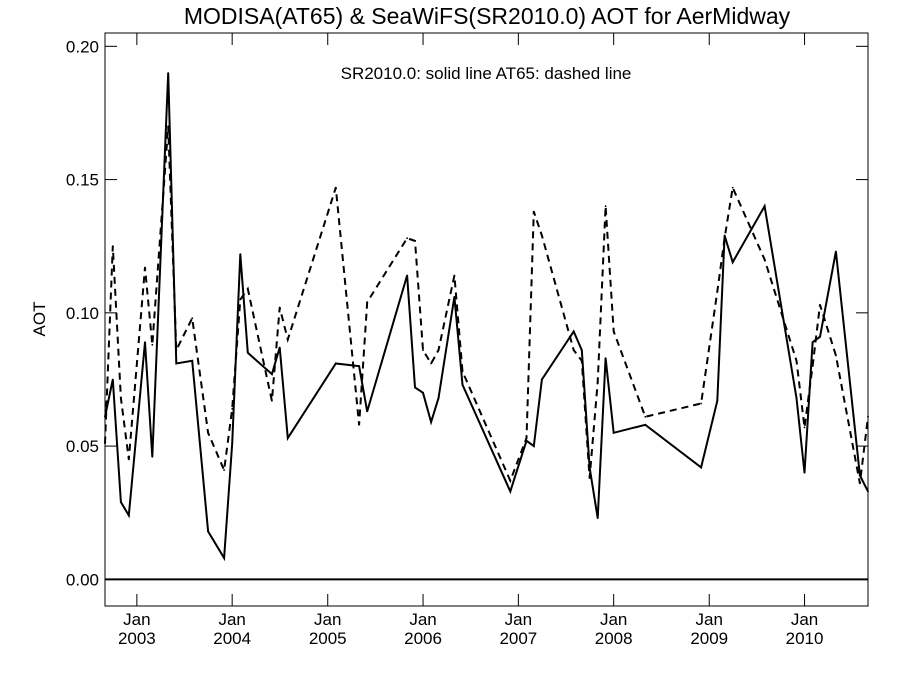  Describe the element at coordinates (82, 313) in the screenshot. I see `y-tick-label: 0.10` at that location.